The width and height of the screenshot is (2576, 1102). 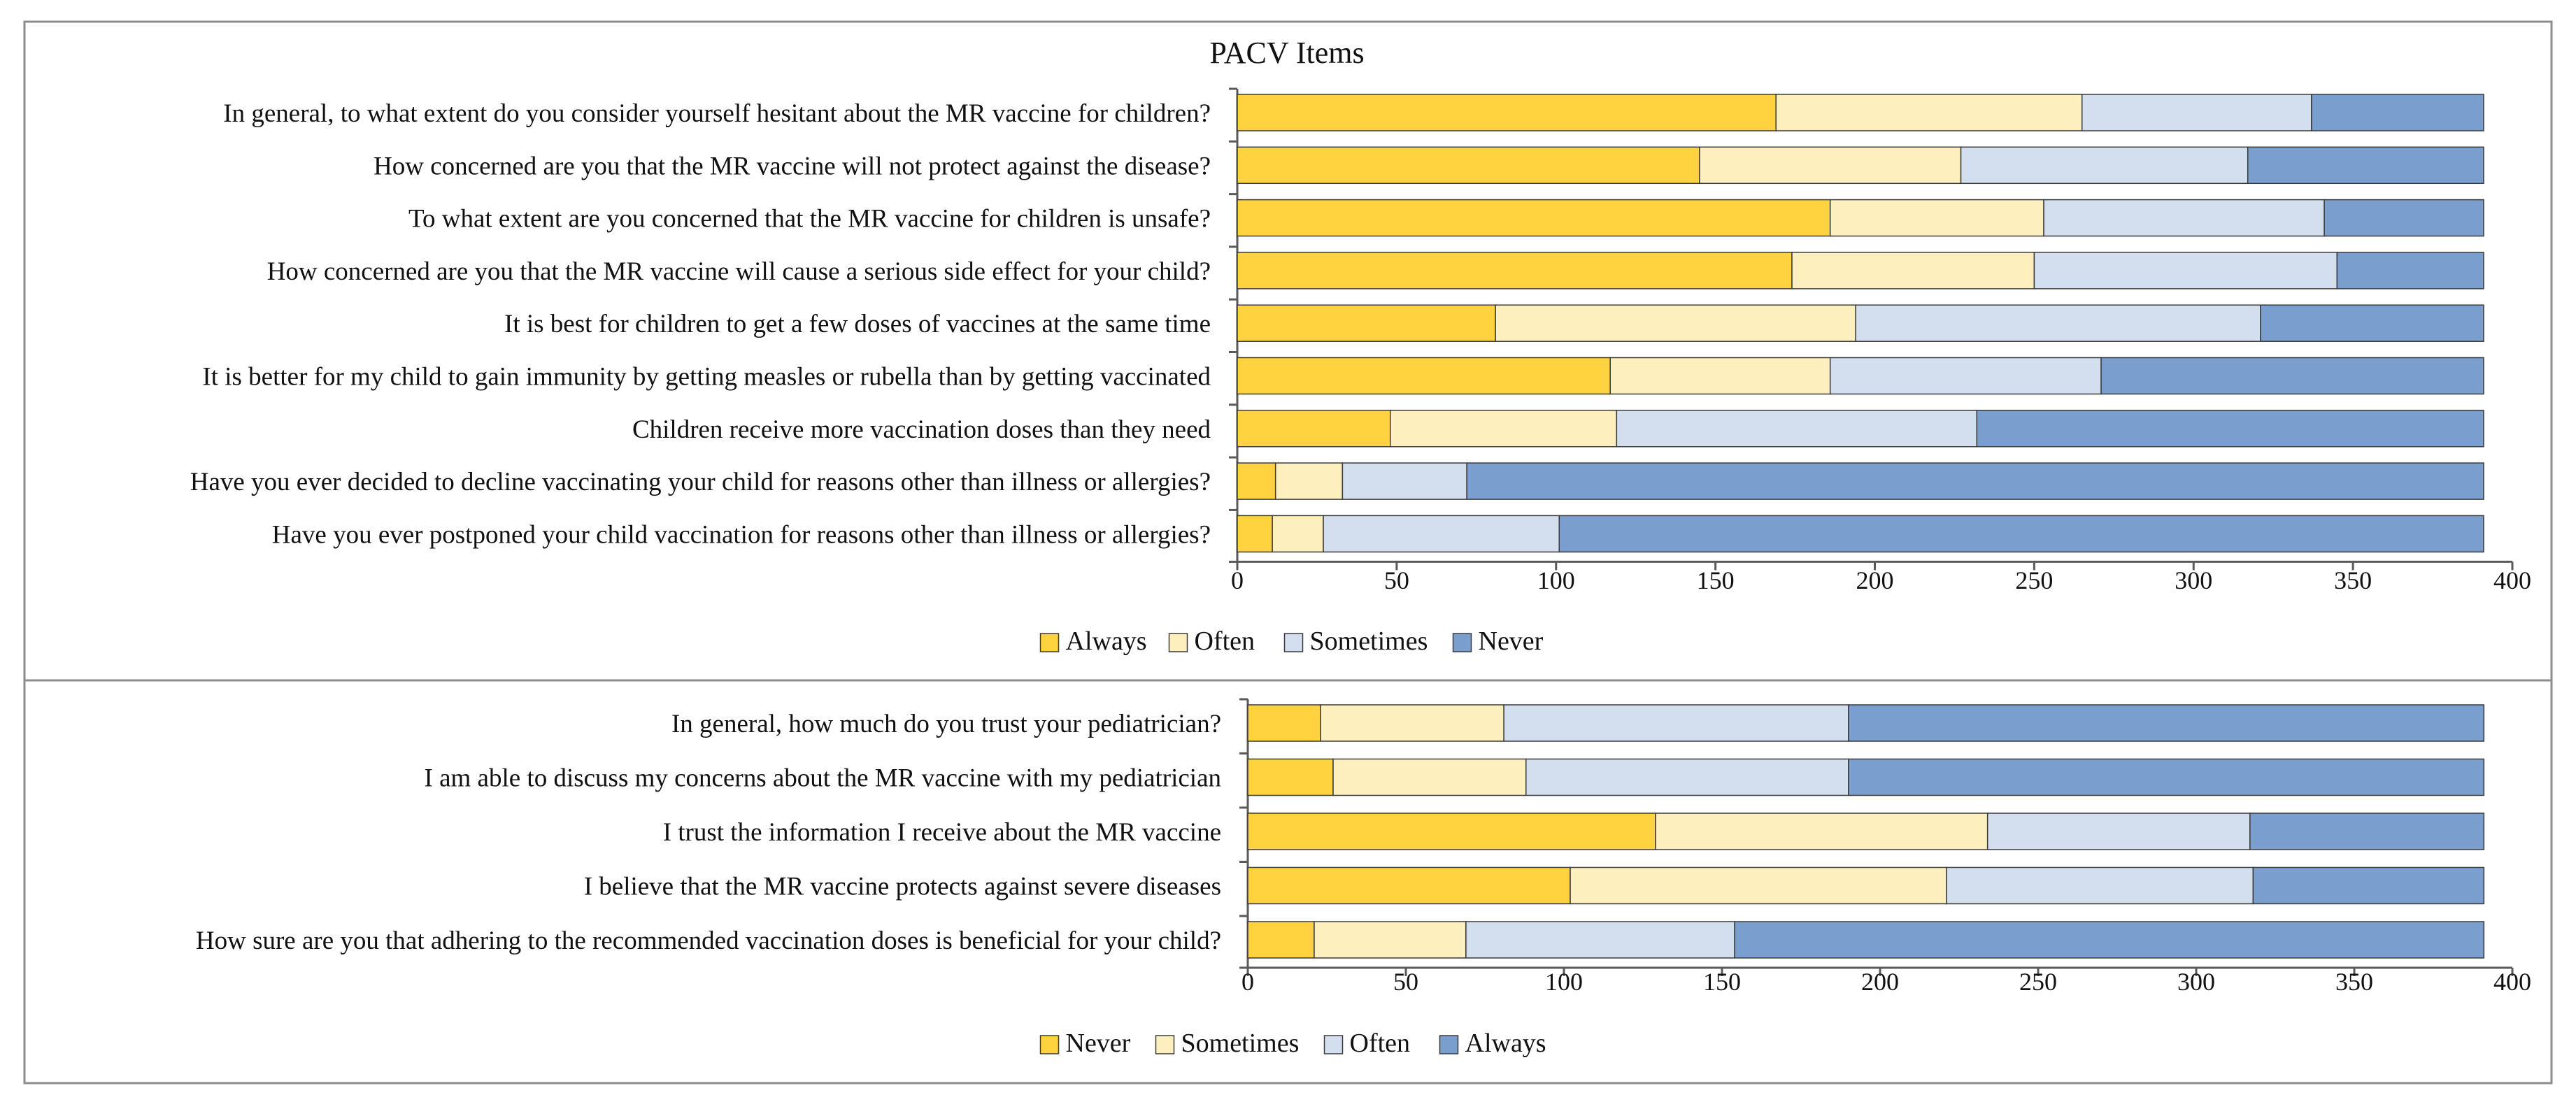 I want to click on chart1-x-tick-label-200: 200, so click(x=1875, y=580).